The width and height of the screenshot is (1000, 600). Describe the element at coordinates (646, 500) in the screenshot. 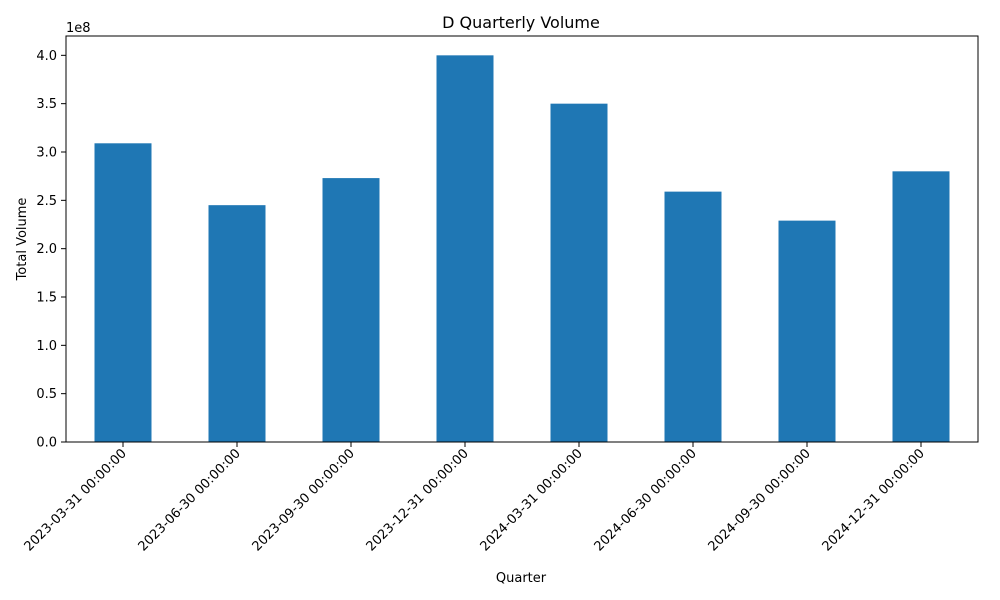

I see `x-tick-label-5: 2024-06-30 00:00:00` at that location.